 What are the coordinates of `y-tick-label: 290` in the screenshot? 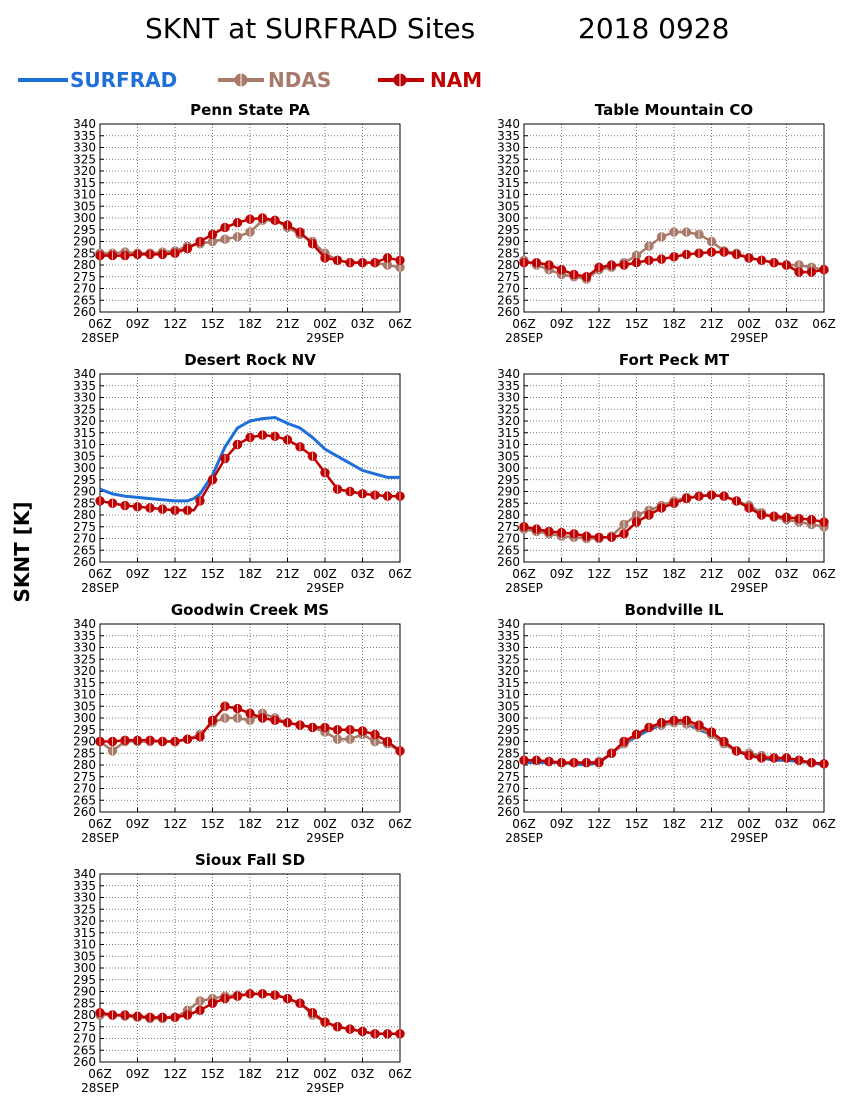 It's located at (84, 242).